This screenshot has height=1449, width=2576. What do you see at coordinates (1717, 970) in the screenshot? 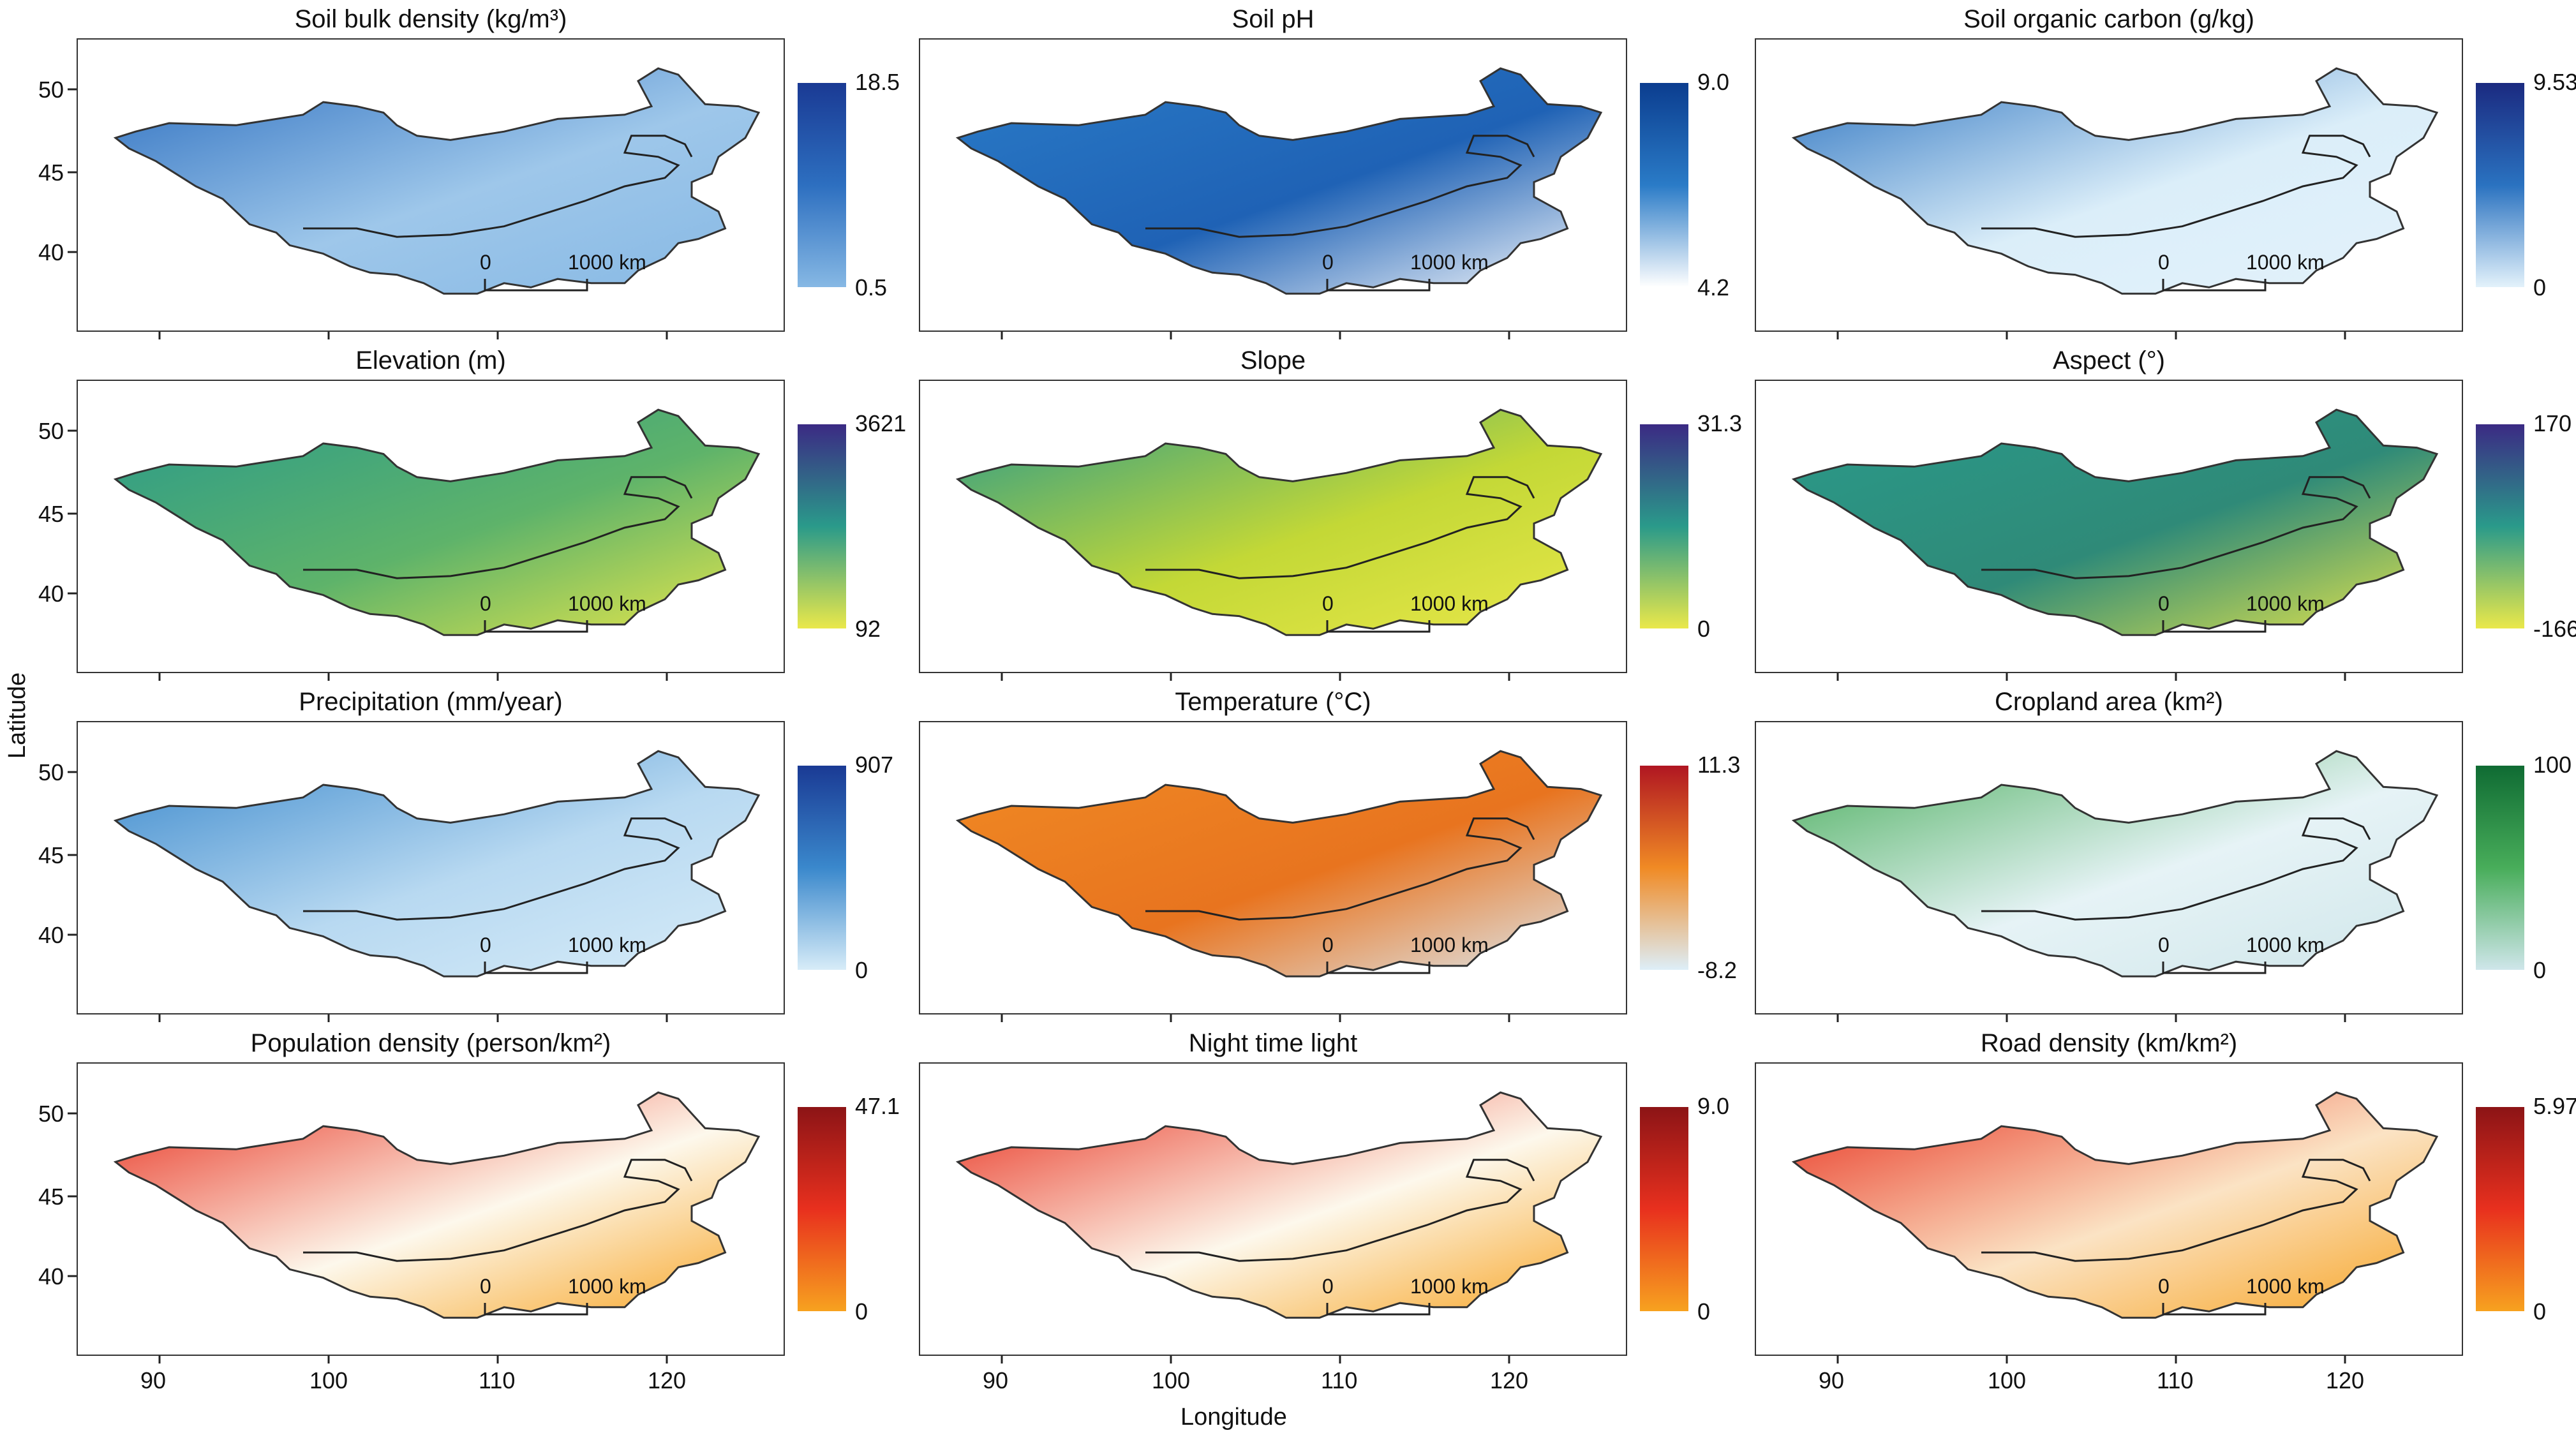
I see `colorbar-min-label: -8.2` at bounding box center [1717, 970].